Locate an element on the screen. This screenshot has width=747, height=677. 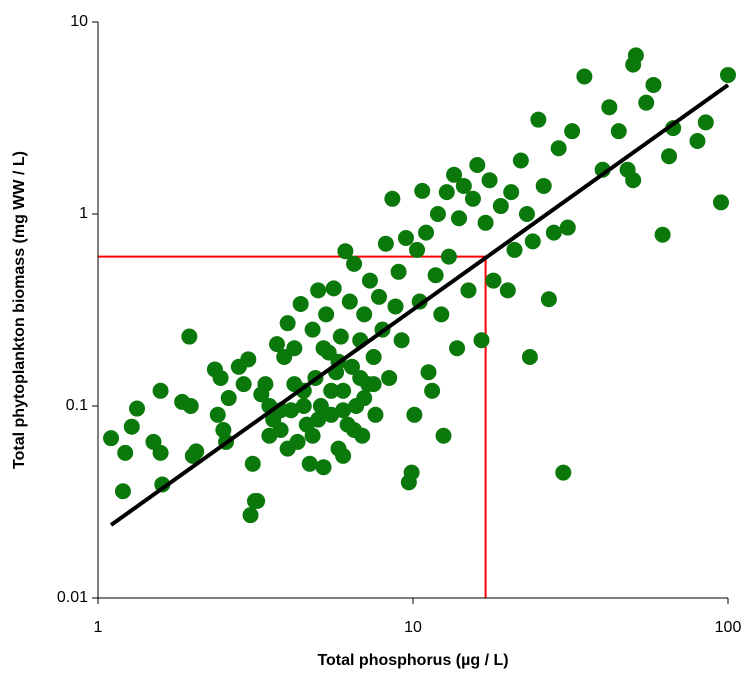
x-tick-label: 10 is located at coordinates (413, 627).